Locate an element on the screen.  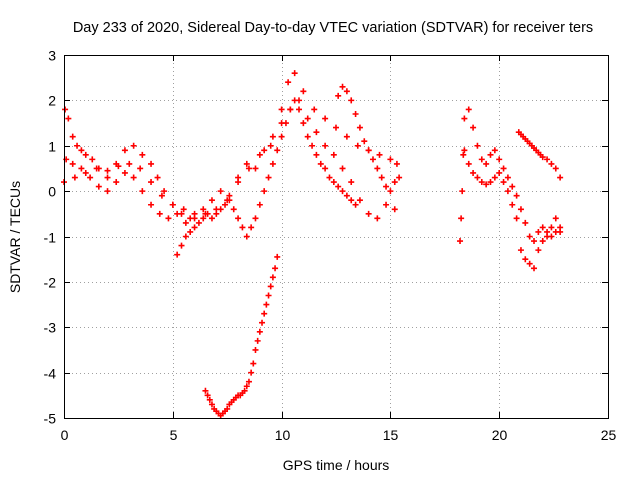
y-tick-label: 3 is located at coordinates (52, 56).